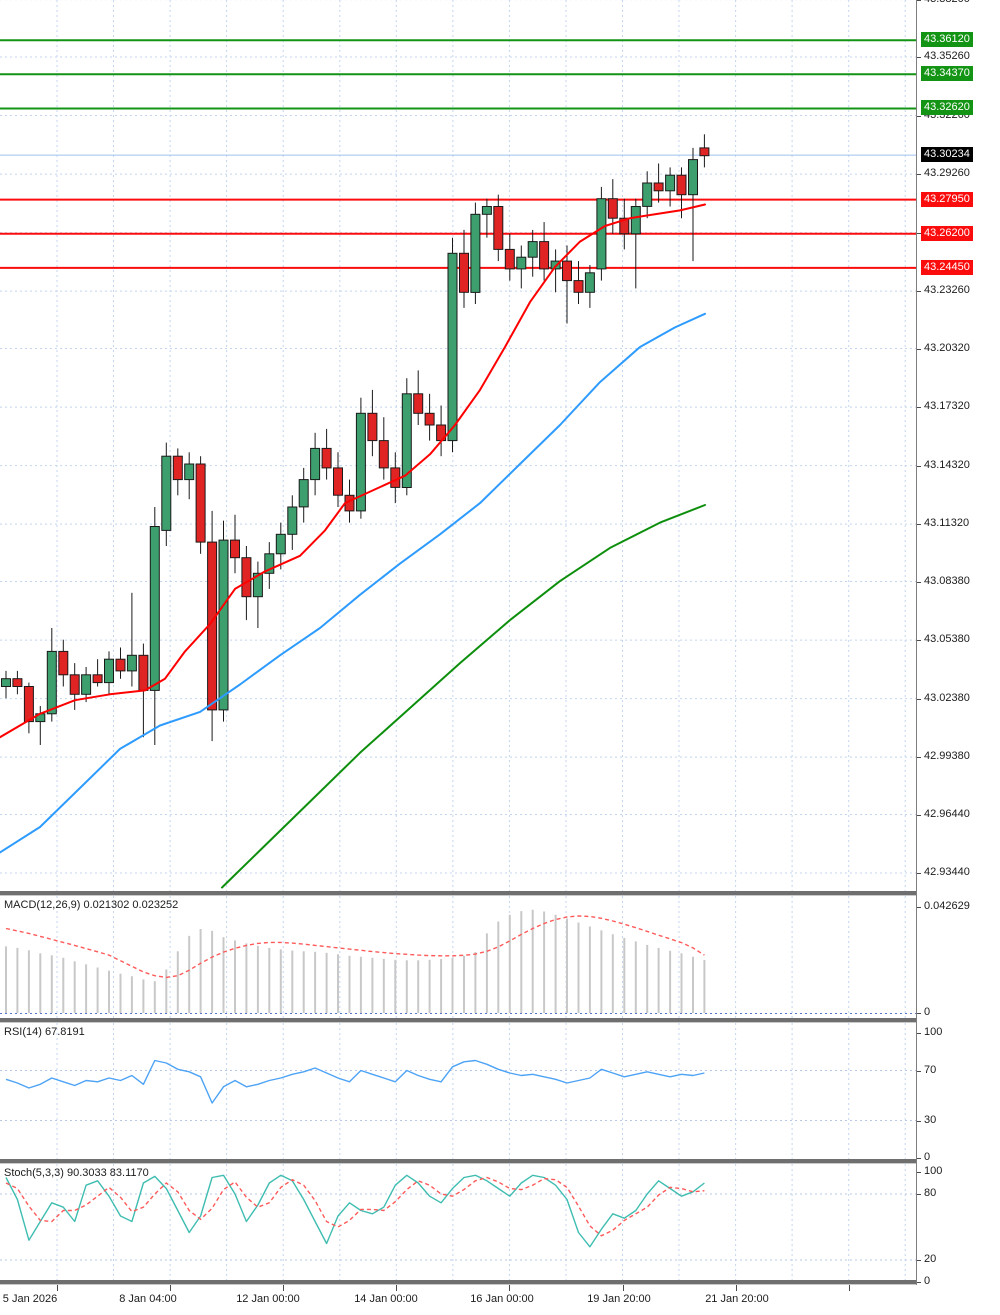 Image resolution: width=1000 pixels, height=1315 pixels. What do you see at coordinates (947, 107) in the screenshot?
I see `price-level-badge: 43.32620` at bounding box center [947, 107].